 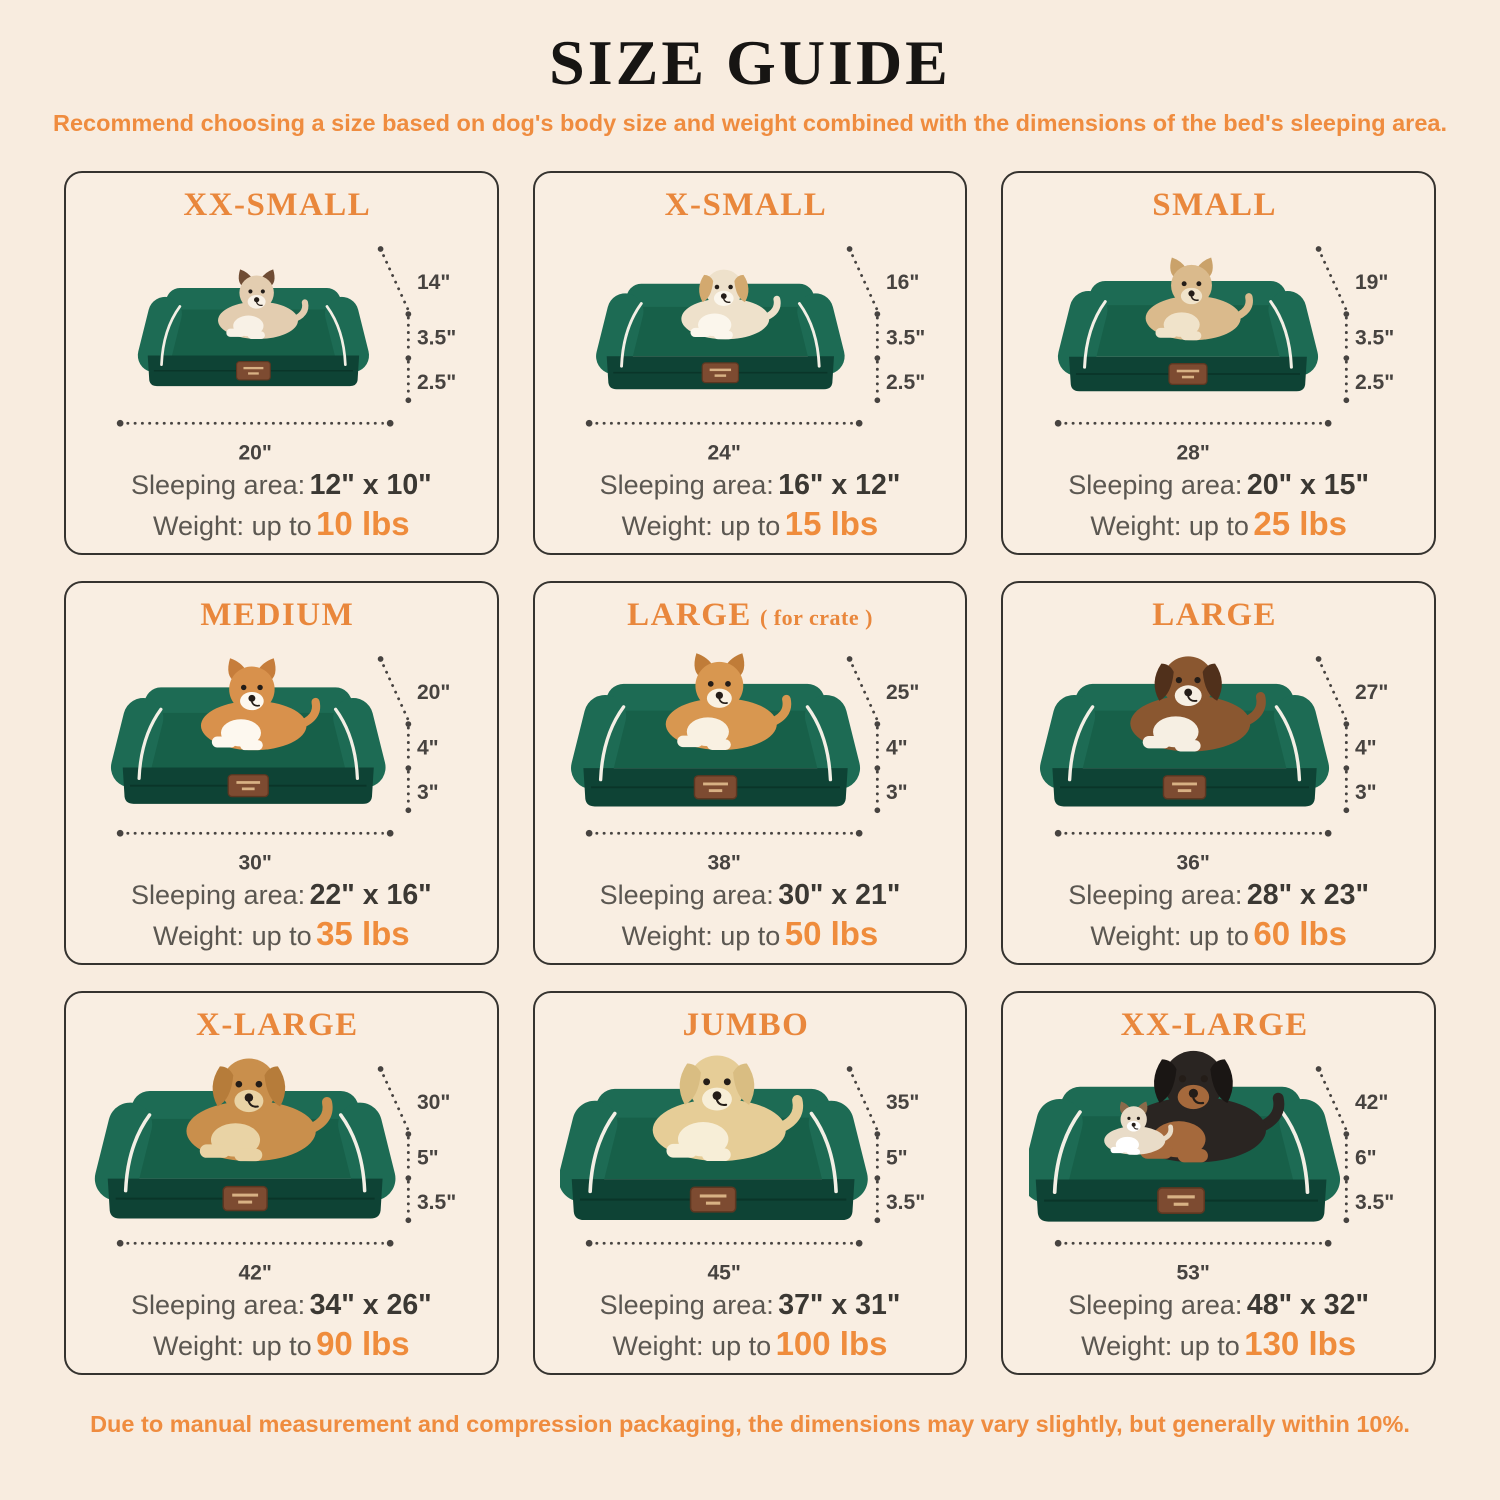 What do you see at coordinates (281, 934) in the screenshot?
I see `weight-line: Weight: up to 35 lbs` at bounding box center [281, 934].